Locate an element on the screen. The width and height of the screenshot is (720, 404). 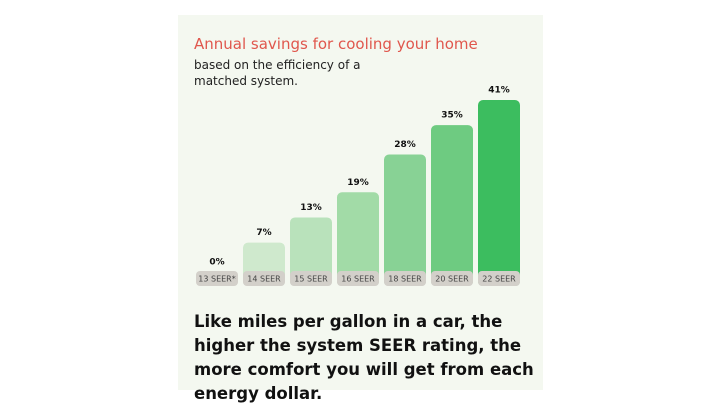
x-tick-label: 22 SEER is located at coordinates (499, 279).